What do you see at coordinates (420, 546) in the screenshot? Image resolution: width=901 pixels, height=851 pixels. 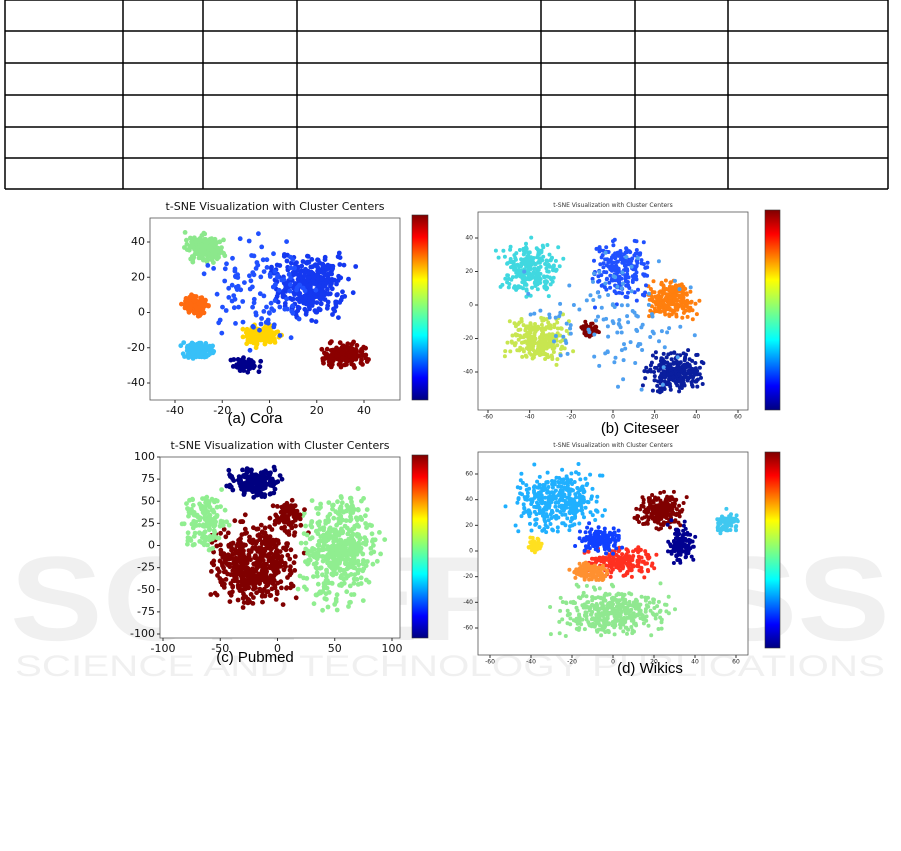 I see `colorbar` at bounding box center [420, 546].